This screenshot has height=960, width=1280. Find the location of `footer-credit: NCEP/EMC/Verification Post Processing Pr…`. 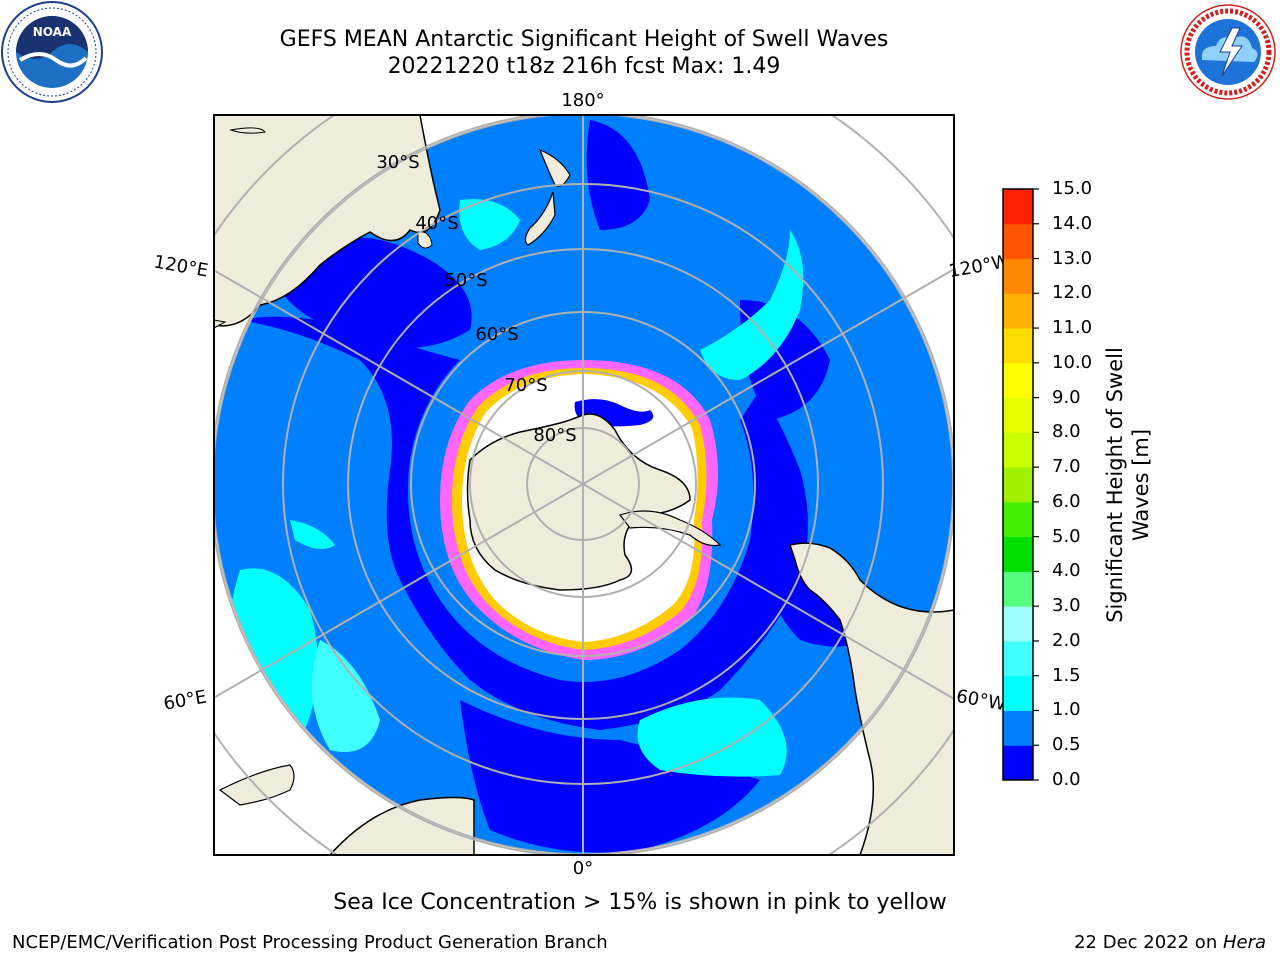

footer-credit: NCEP/EMC/Verification Post Processing Pr… is located at coordinates (310, 942).